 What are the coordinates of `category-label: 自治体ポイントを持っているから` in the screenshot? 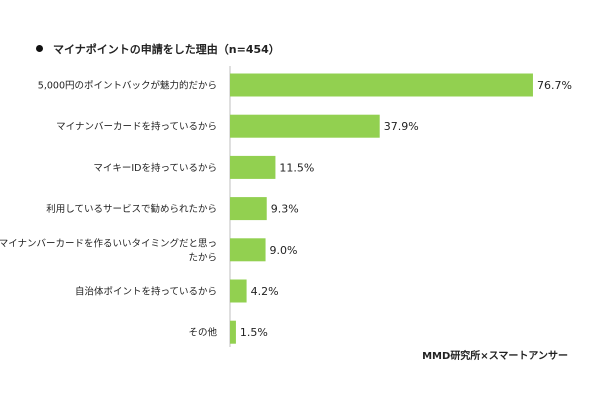 It's located at (146, 292).